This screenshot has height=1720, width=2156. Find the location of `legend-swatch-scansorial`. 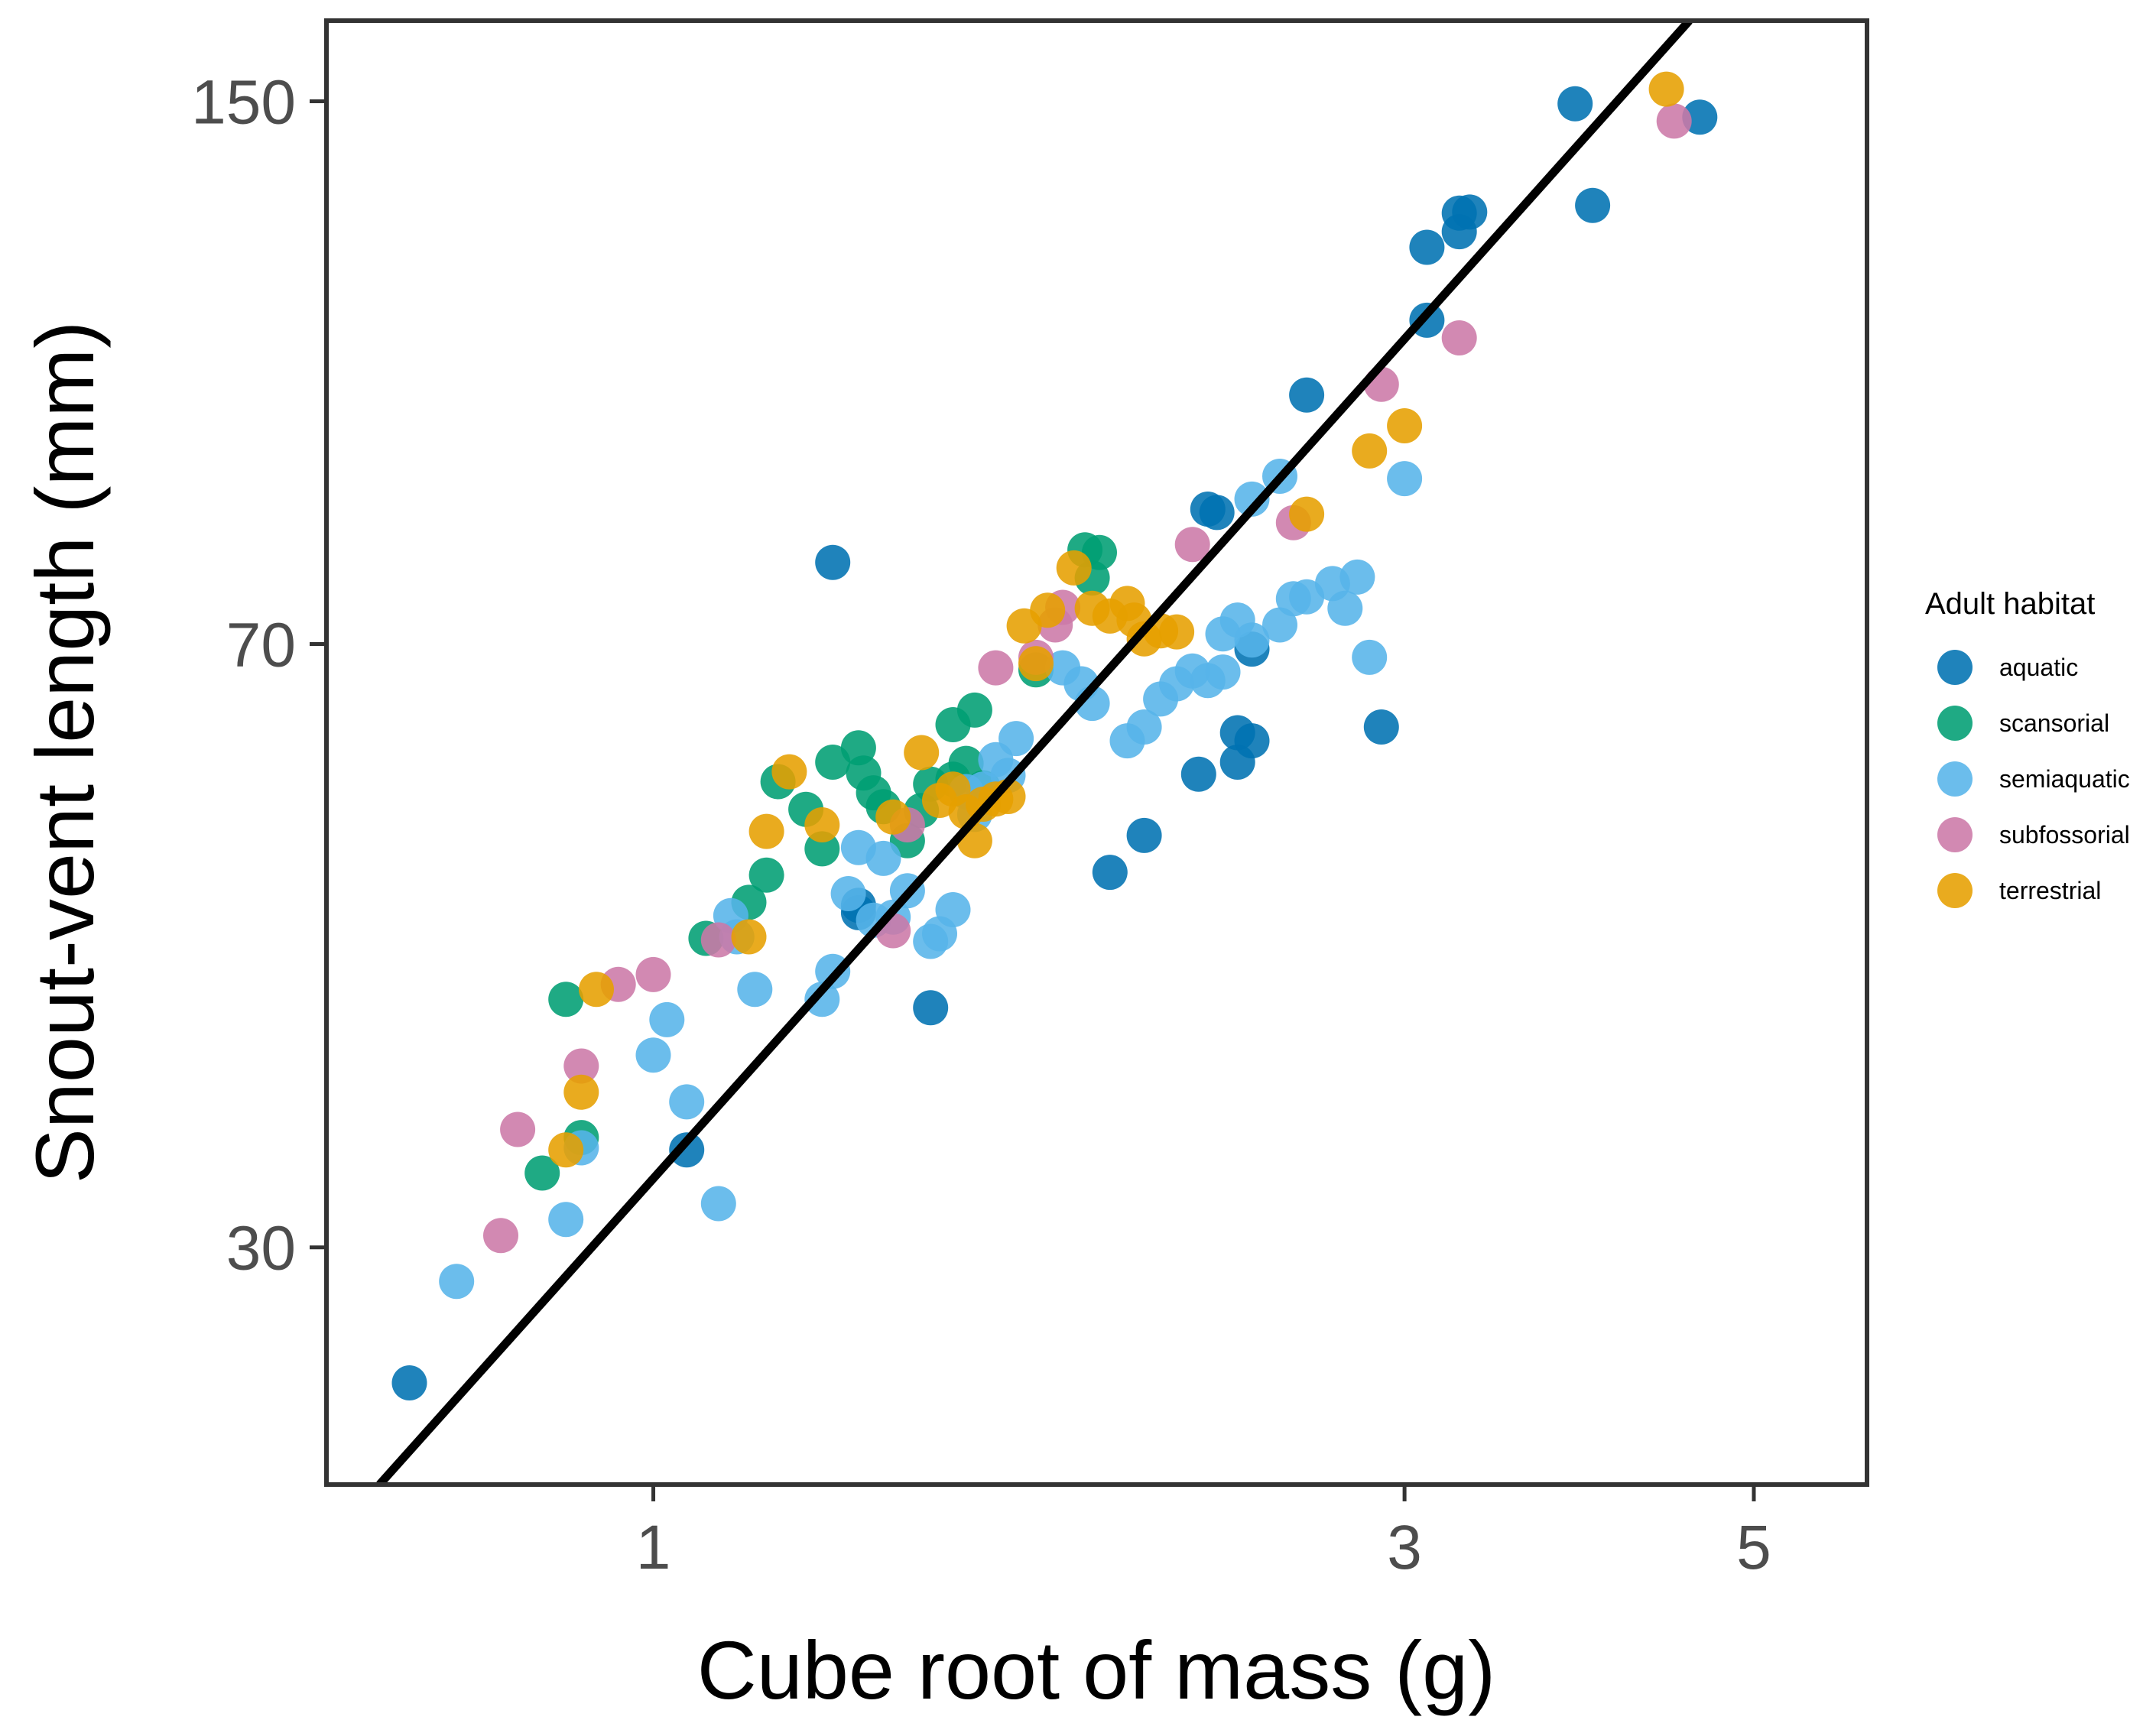

legend-swatch-scansorial is located at coordinates (1955, 724).